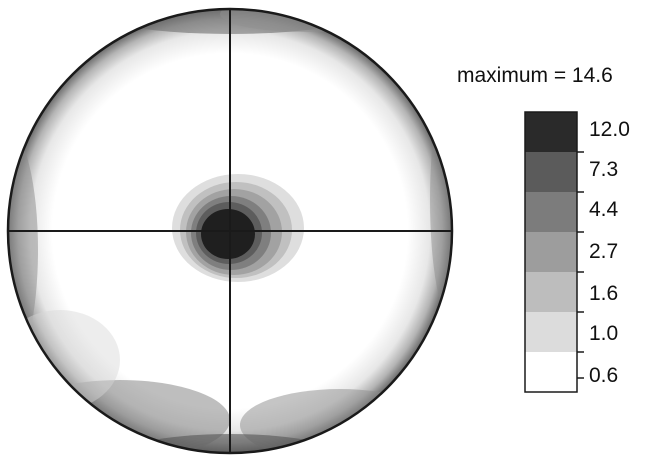 The height and width of the screenshot is (456, 657). I want to click on legend-swatch-7.3, so click(551, 172).